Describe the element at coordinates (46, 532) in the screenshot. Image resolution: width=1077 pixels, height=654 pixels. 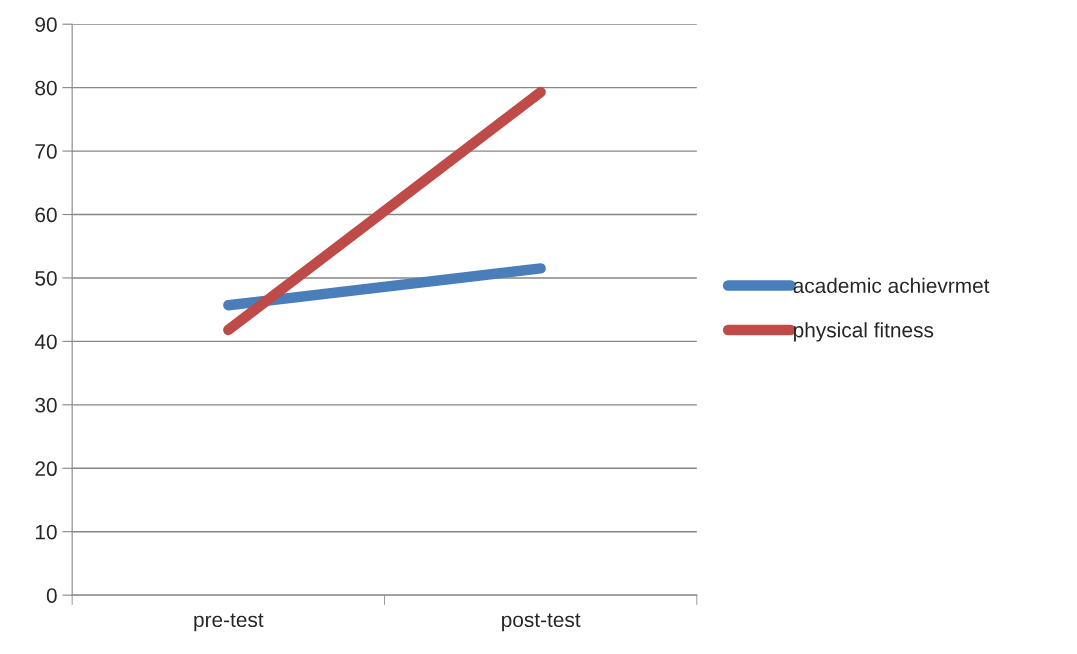
I see `y-tick-label: 10` at that location.